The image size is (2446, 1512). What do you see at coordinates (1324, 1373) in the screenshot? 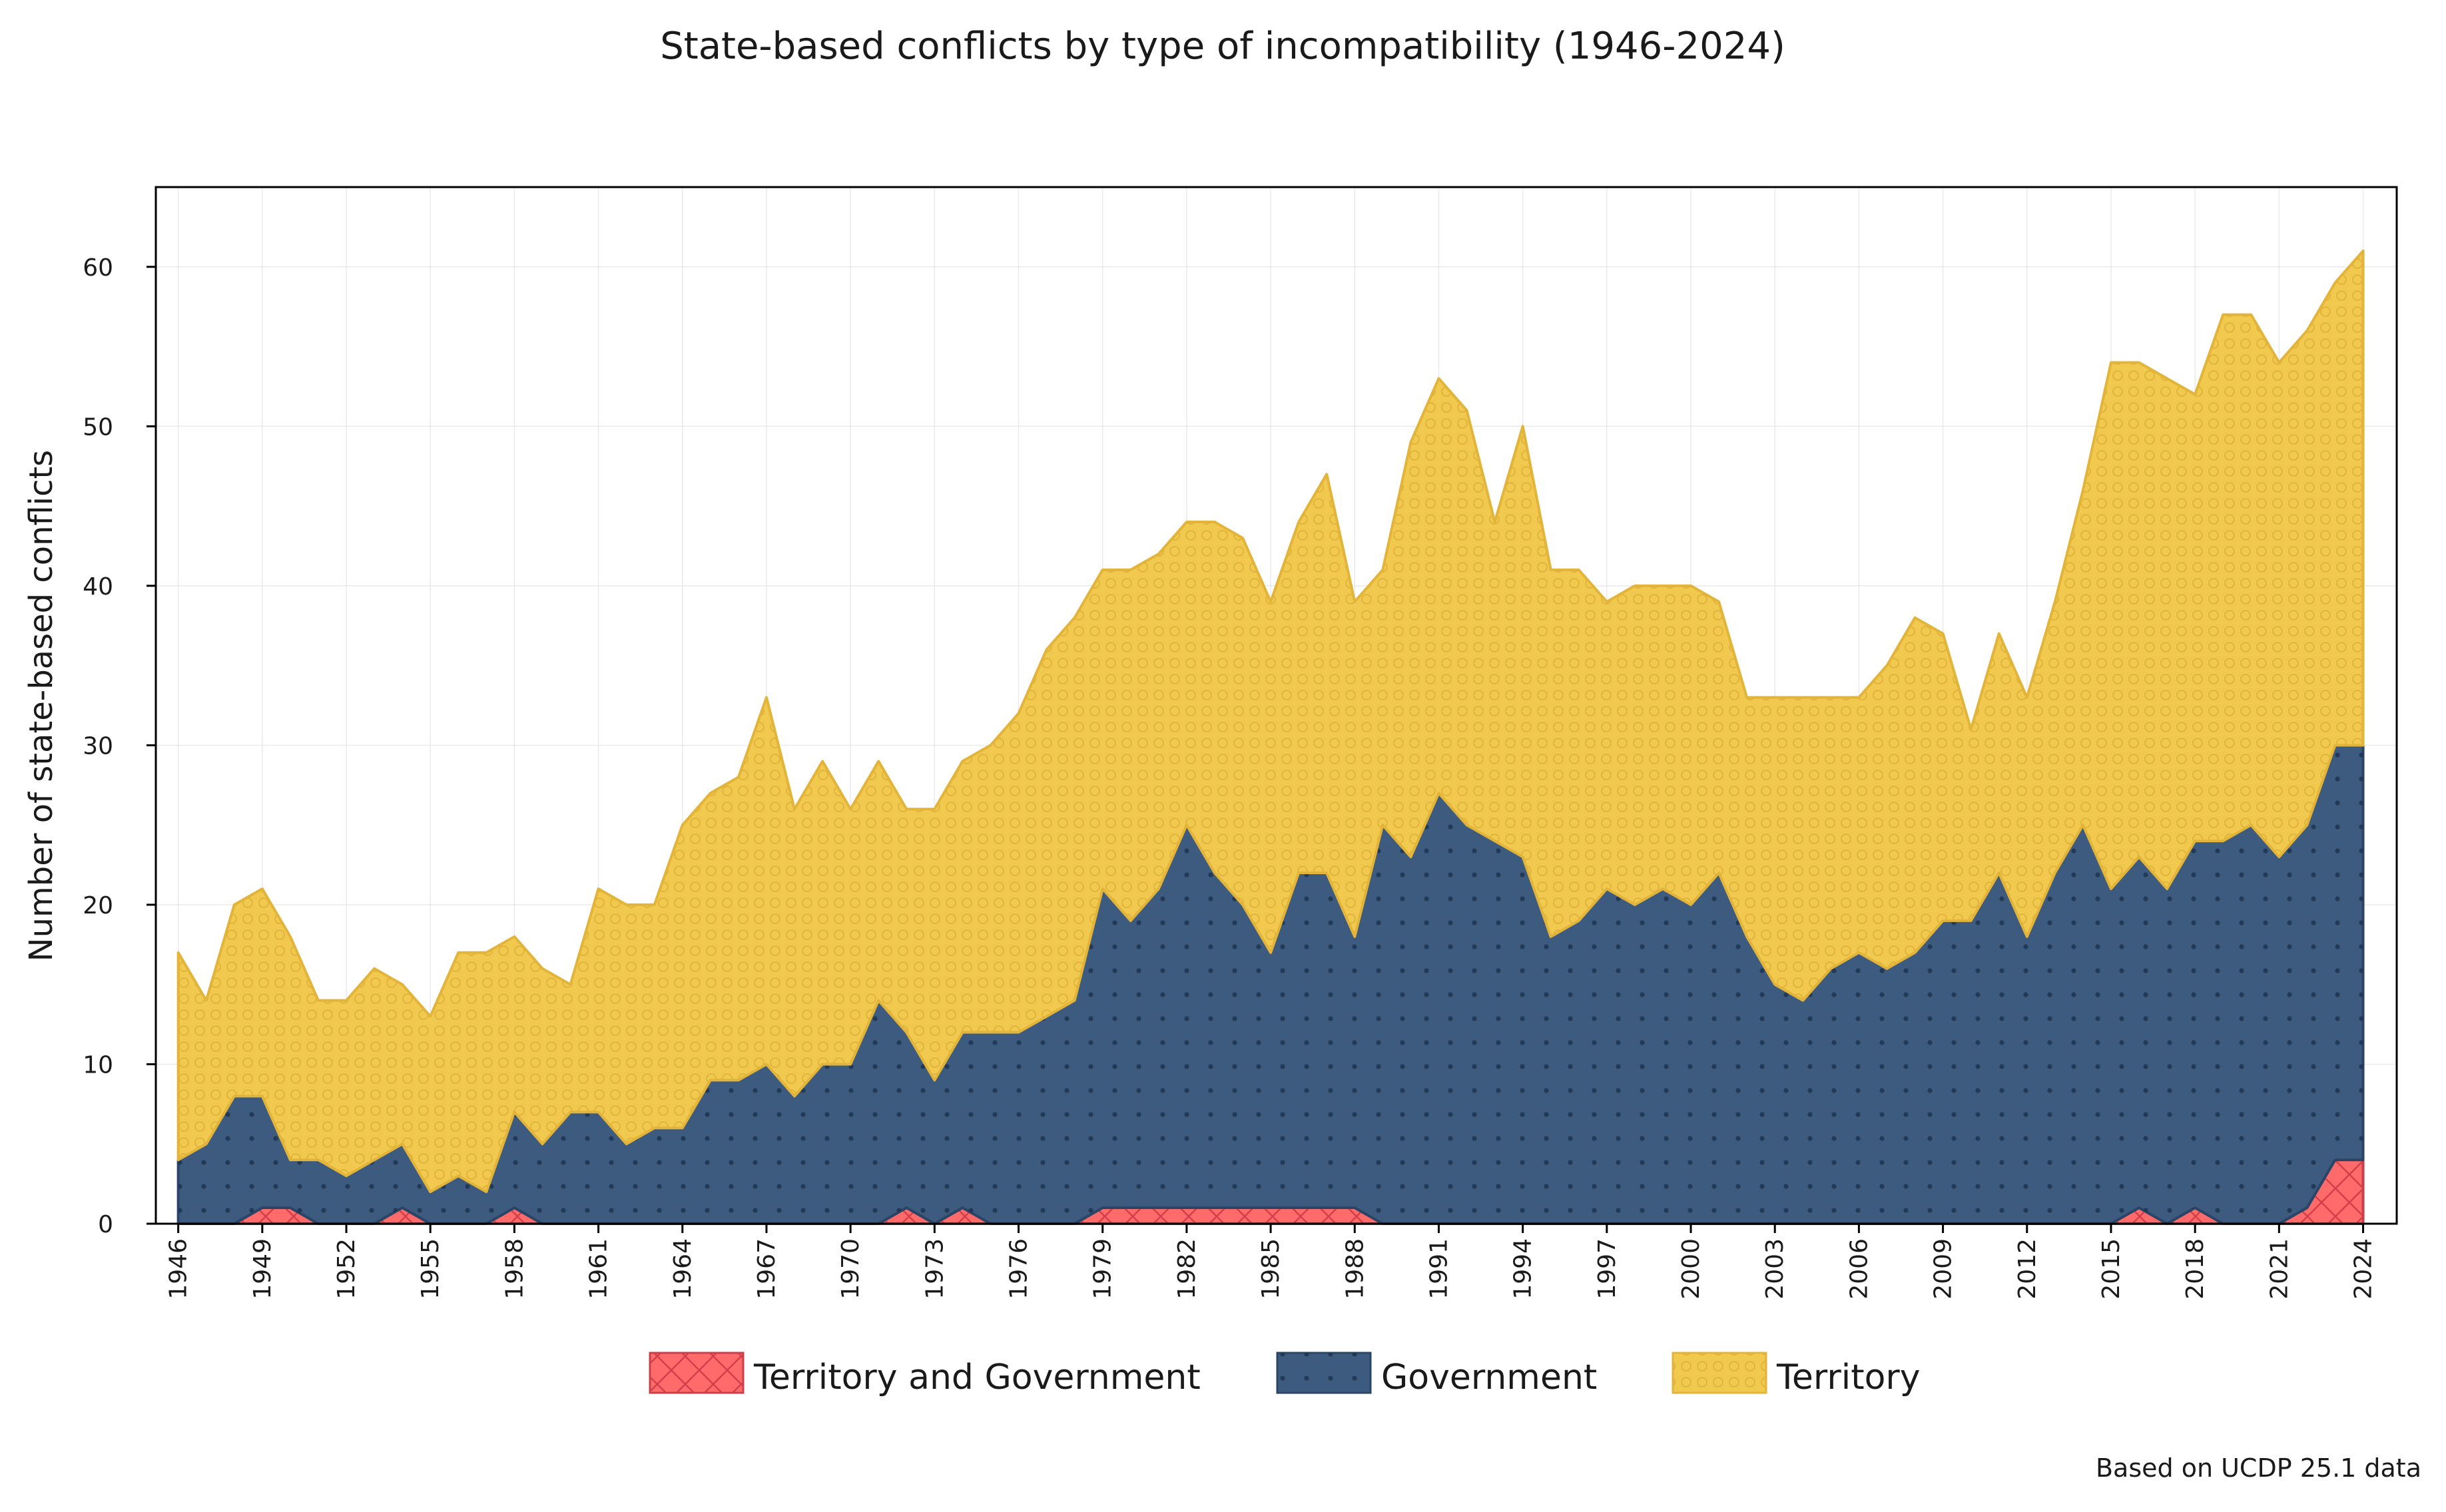
I see `legend-swatch-pattern-dots` at bounding box center [1324, 1373].